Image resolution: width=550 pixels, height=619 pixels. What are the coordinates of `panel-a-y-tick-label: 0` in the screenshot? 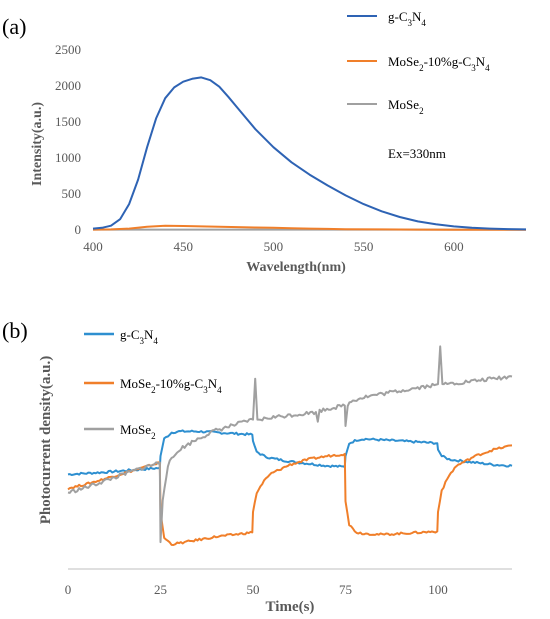 It's located at (78, 229).